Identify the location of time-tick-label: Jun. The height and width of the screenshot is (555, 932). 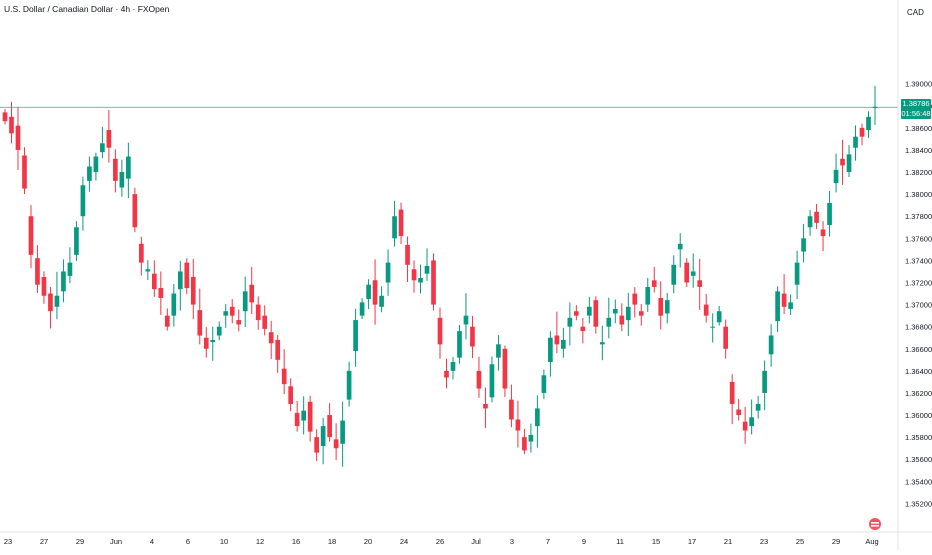
(116, 541).